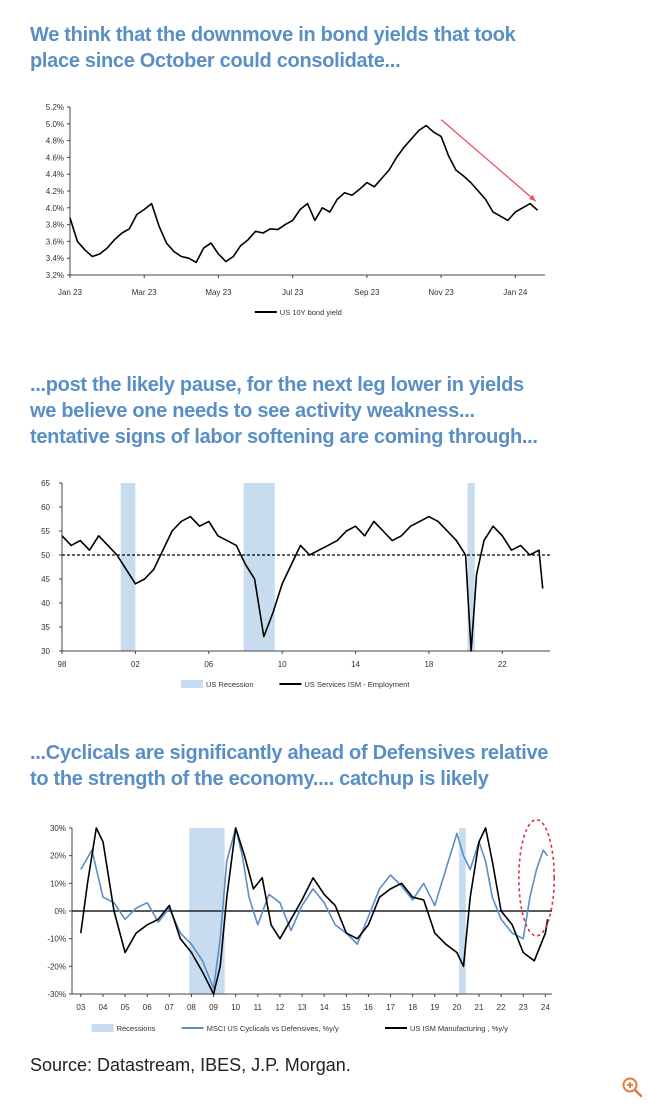  Describe the element at coordinates (45, 579) in the screenshot. I see `y-tick-label: 45` at that location.